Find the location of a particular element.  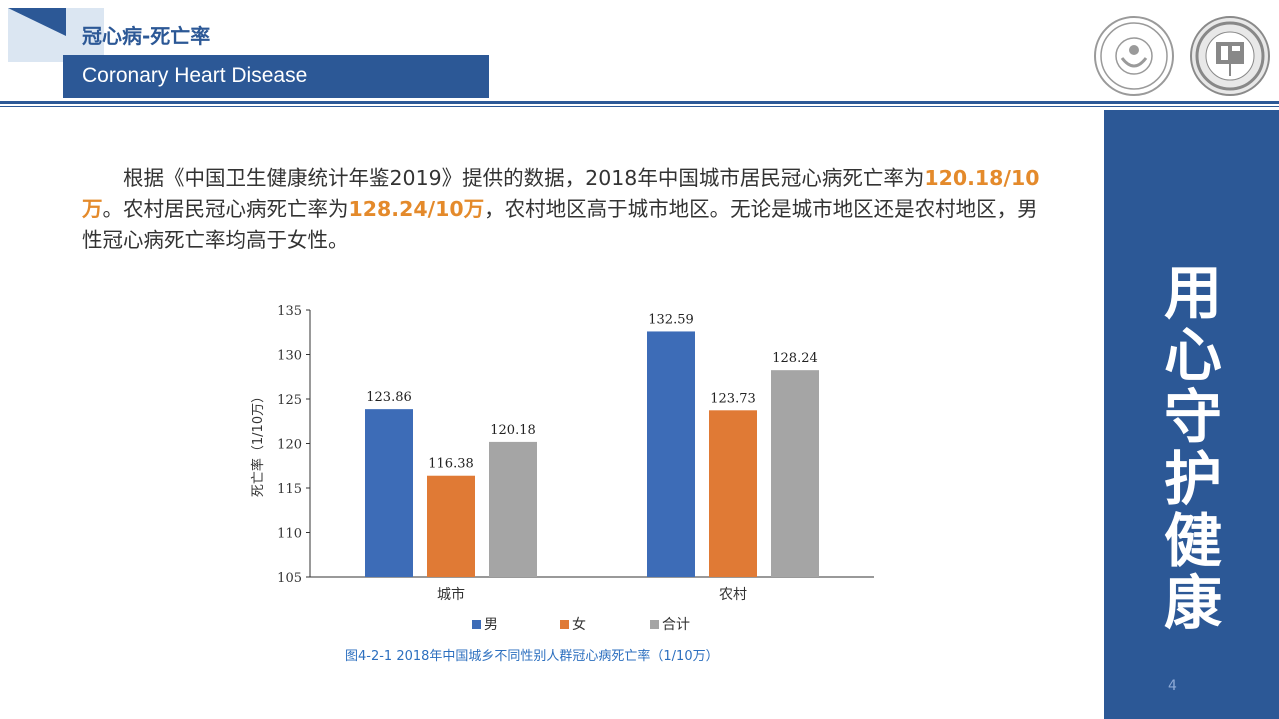

data-label: 120.18 is located at coordinates (513, 430).